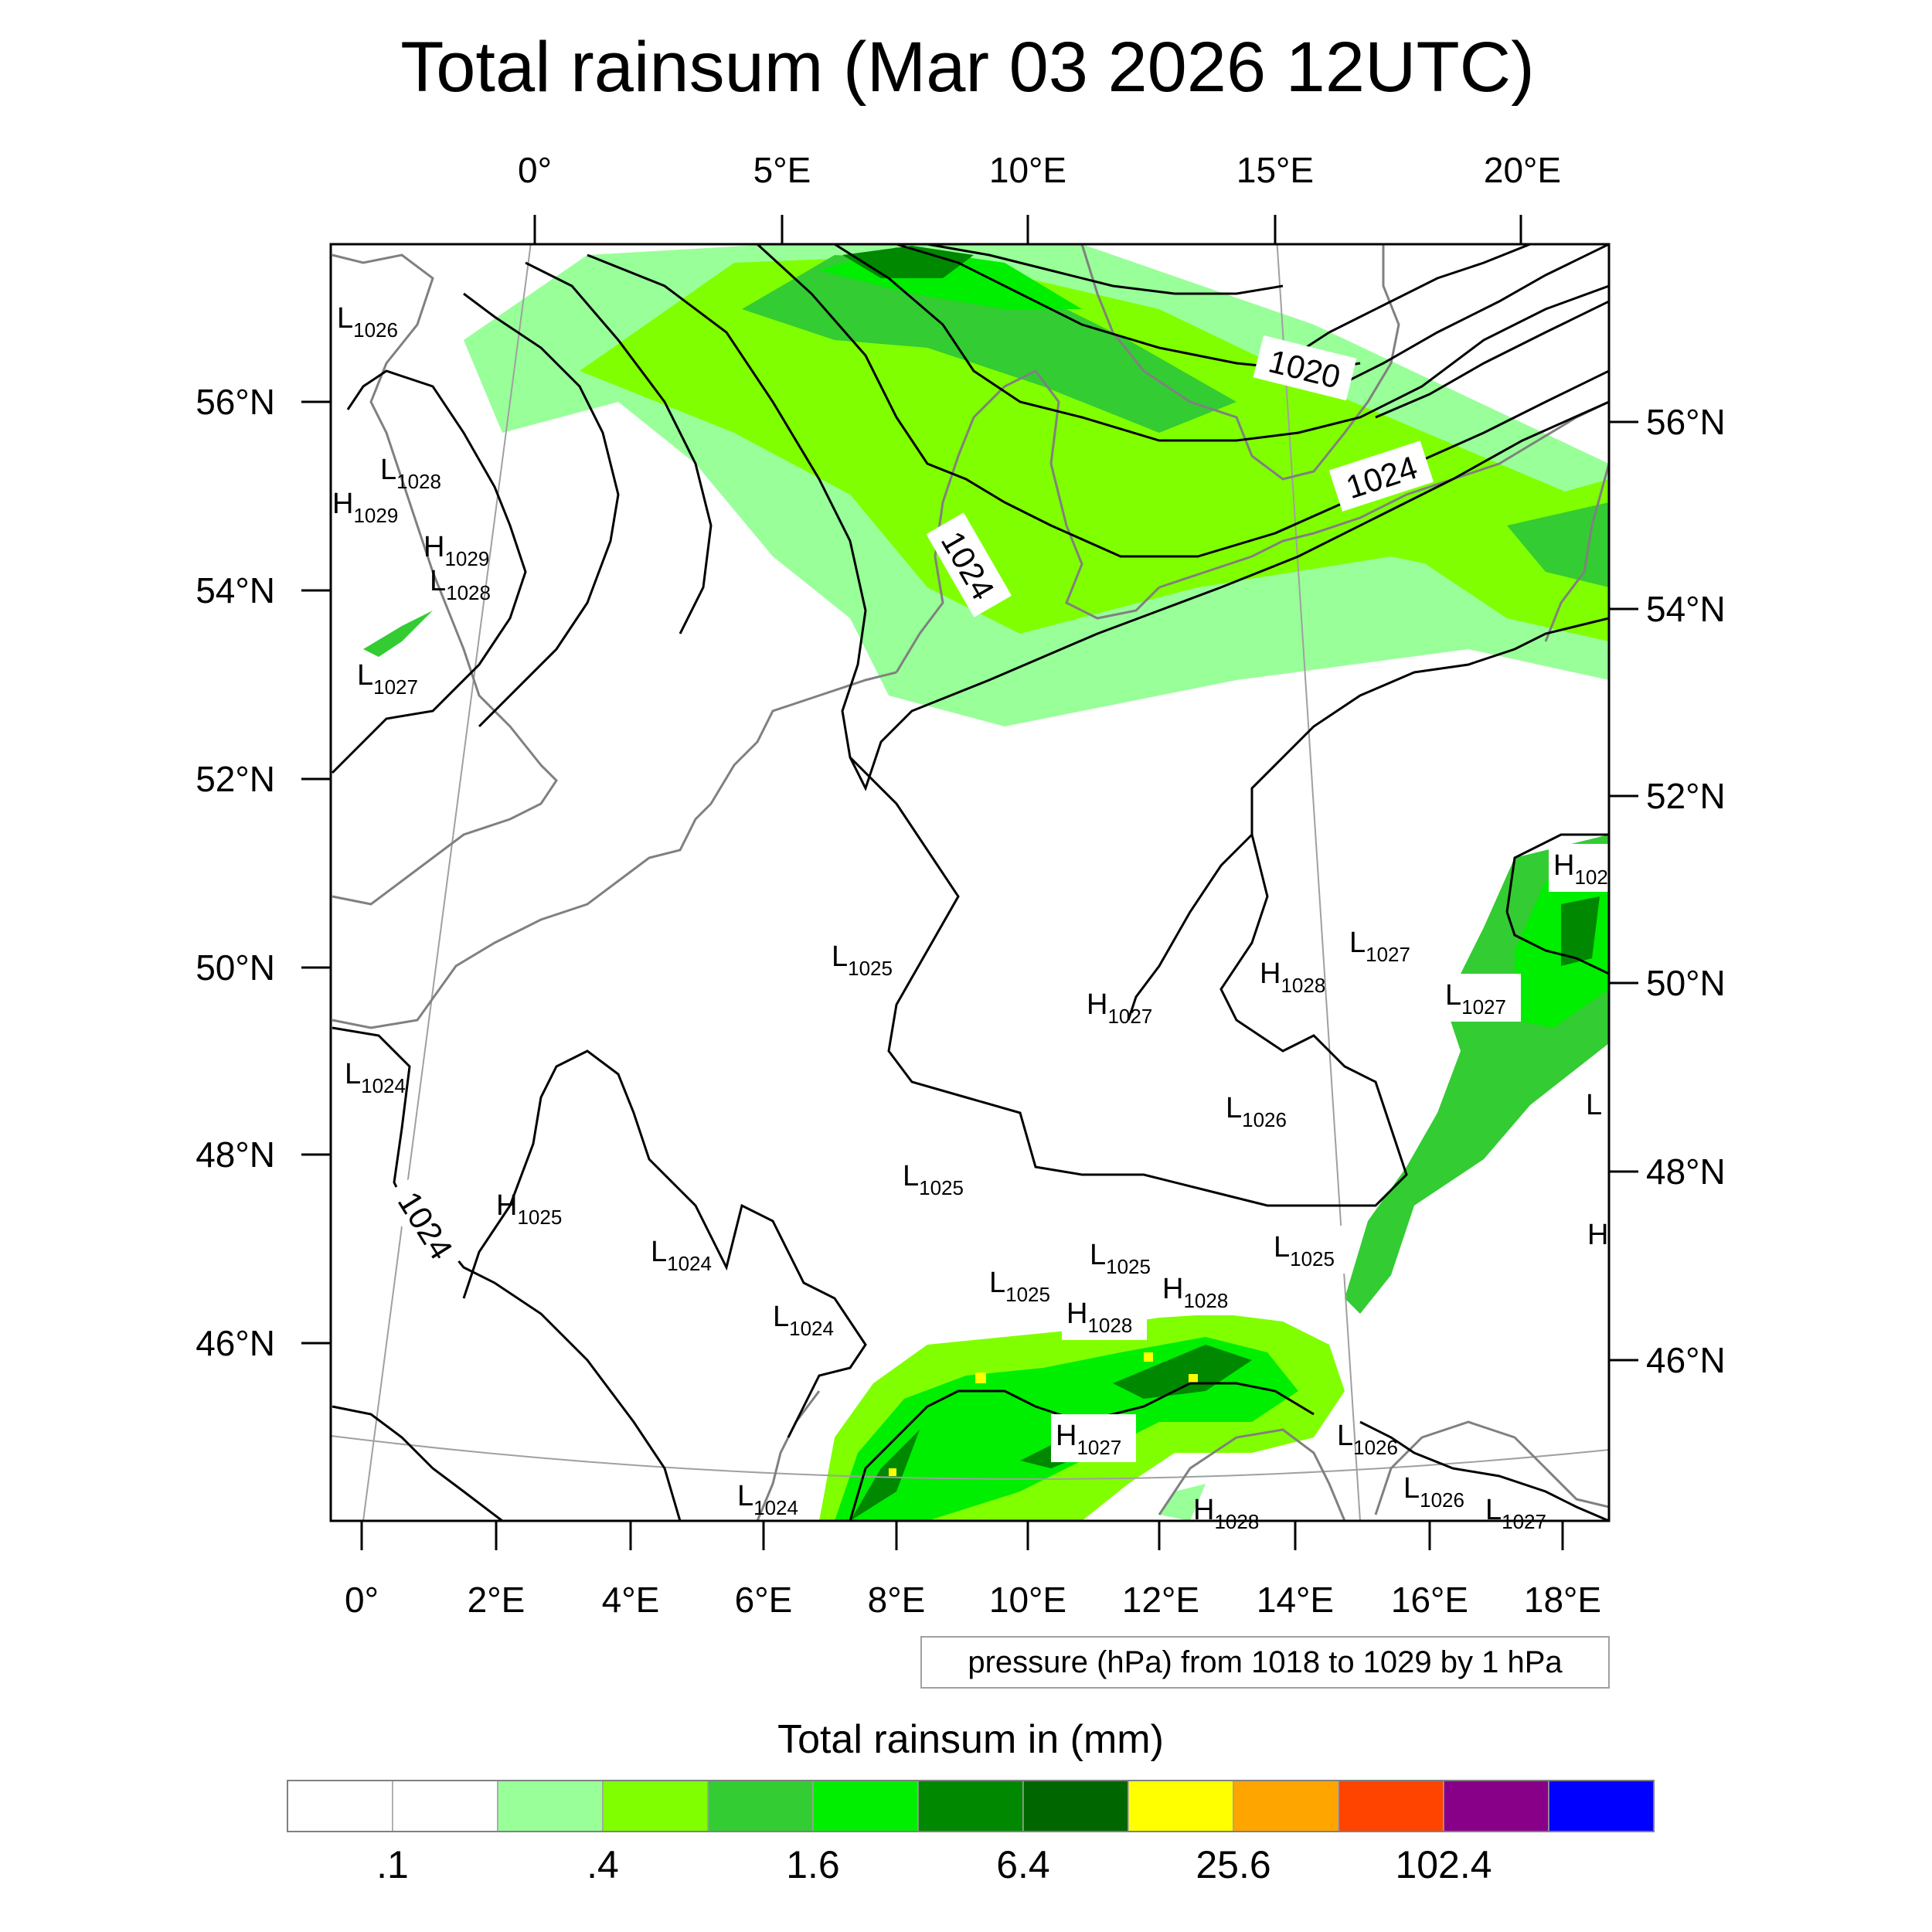 Image resolution: width=1932 pixels, height=1932 pixels. What do you see at coordinates (1319, 883) in the screenshot?
I see `meridian-15e` at bounding box center [1319, 883].